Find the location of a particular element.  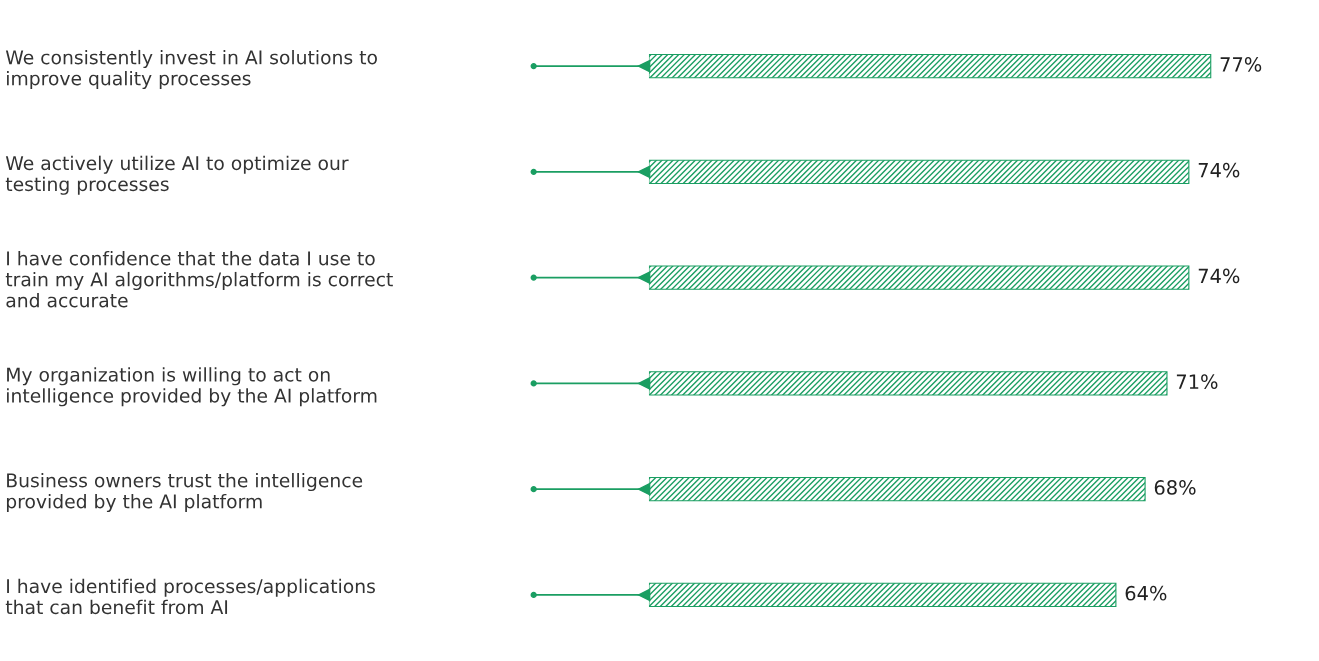

y-tick-label: I have confidence that the data I use to train my AI algorithms/platform is correct and accurate is located at coordinates (199, 279).